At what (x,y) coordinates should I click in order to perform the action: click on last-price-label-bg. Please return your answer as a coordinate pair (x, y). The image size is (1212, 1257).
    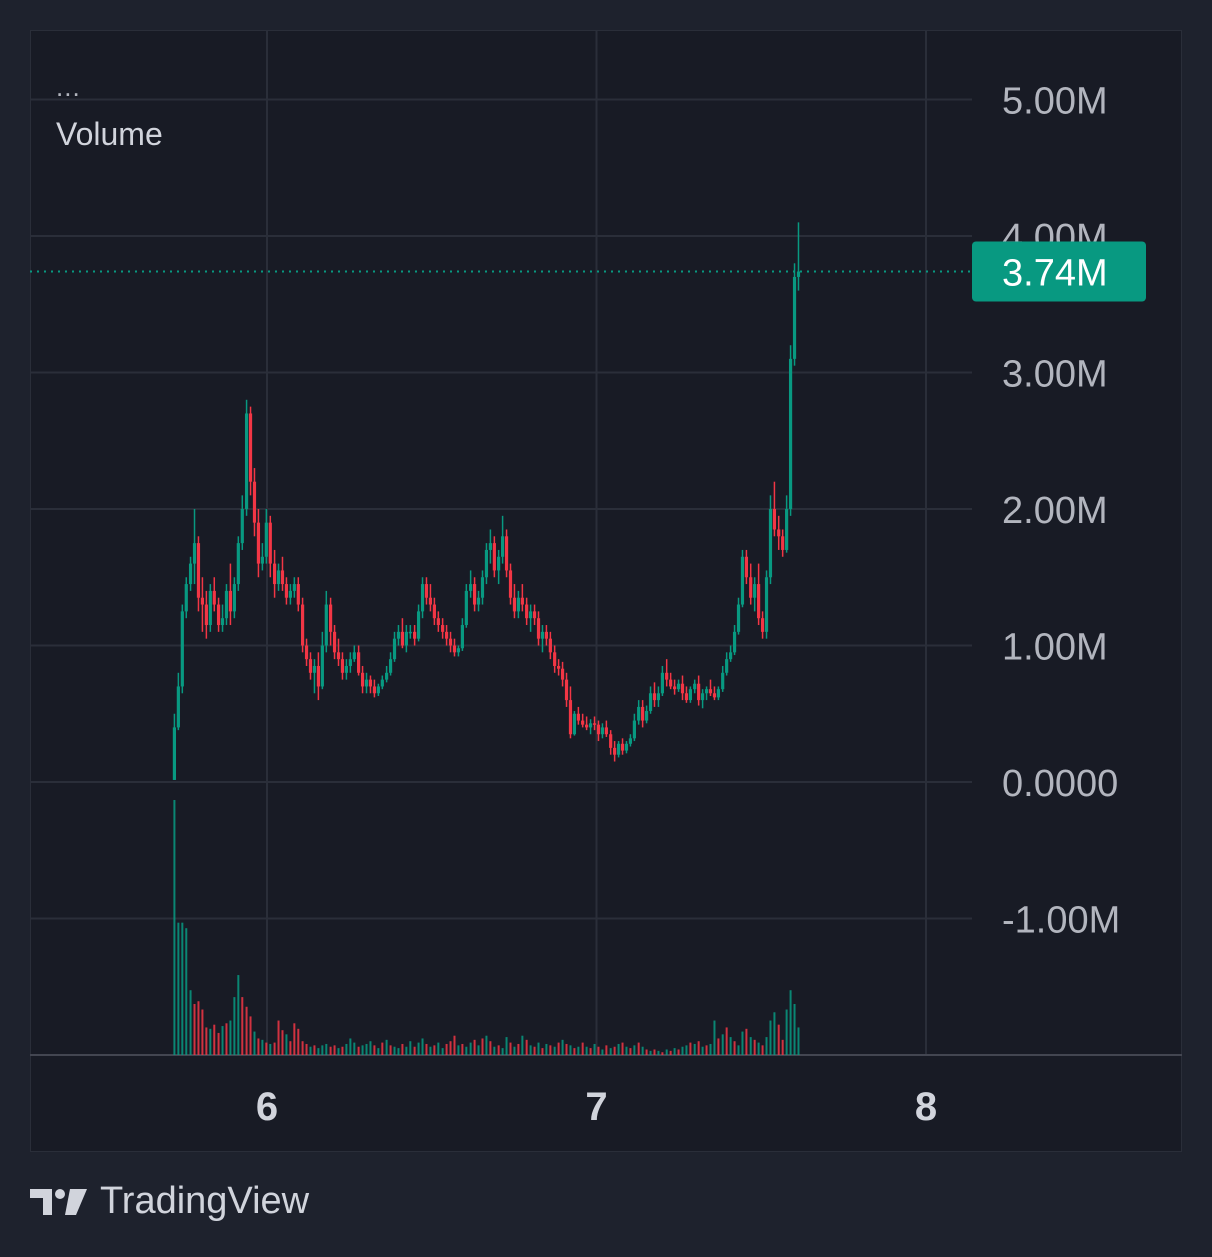
    Looking at the image, I should click on (1059, 271).